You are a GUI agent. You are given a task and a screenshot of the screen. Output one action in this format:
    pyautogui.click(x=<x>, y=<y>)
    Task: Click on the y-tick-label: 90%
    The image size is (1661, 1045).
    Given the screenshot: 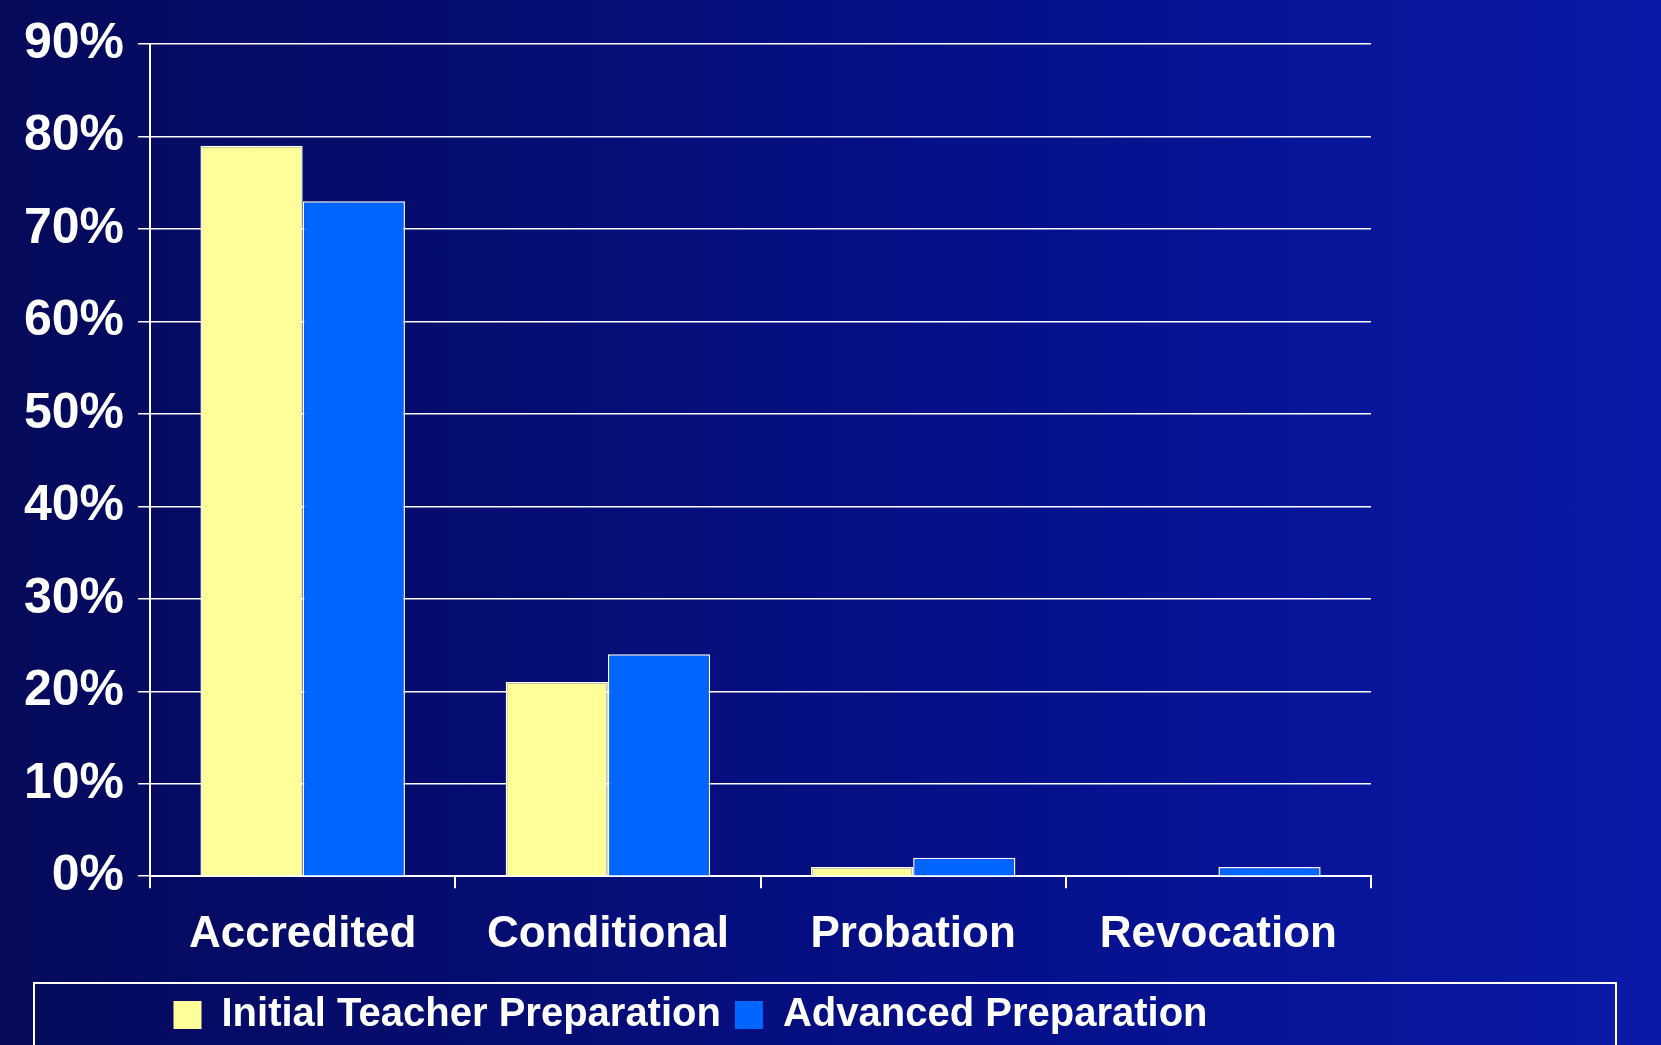 What is the action you would take?
    pyautogui.click(x=74, y=40)
    